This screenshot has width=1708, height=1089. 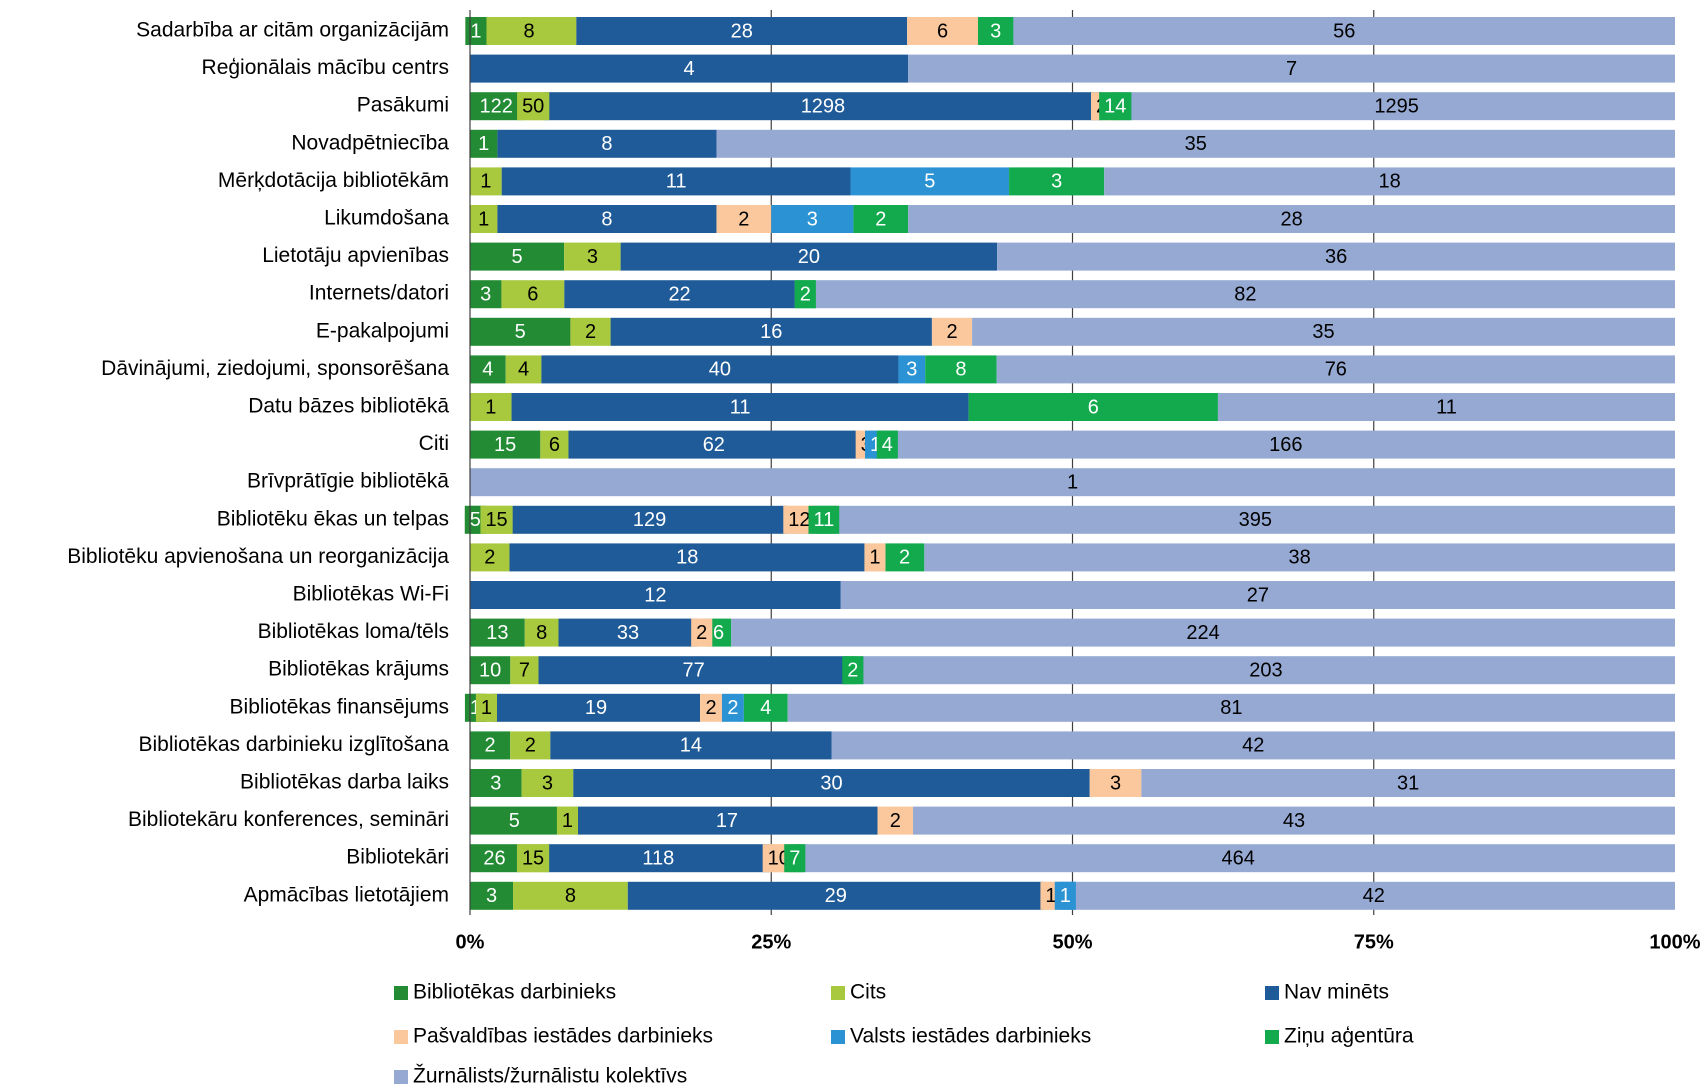 What do you see at coordinates (497, 633) in the screenshot?
I see `data-label: 13` at bounding box center [497, 633].